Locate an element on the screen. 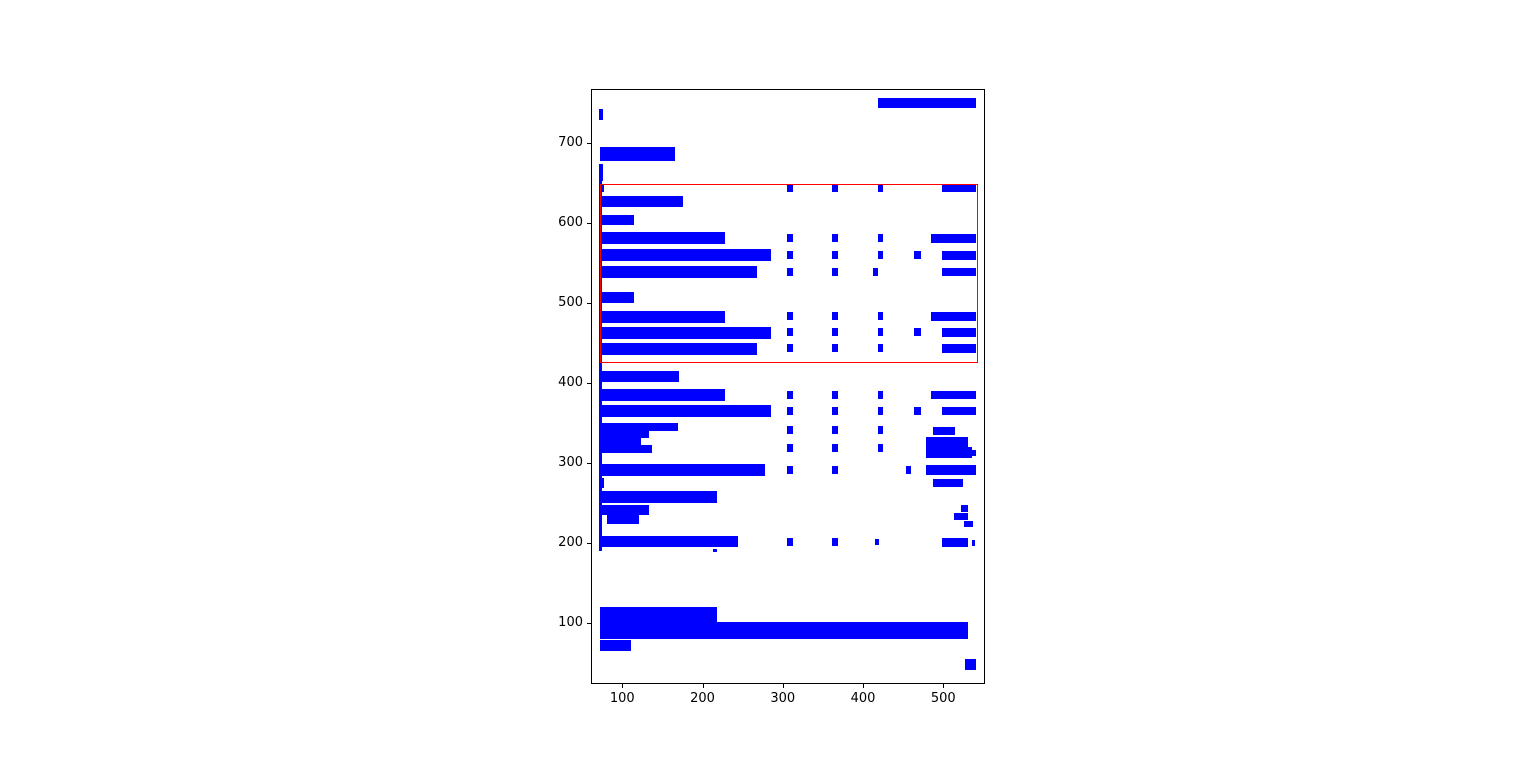 This screenshot has width=1536, height=767. y-tick-label: 400 is located at coordinates (570, 383).